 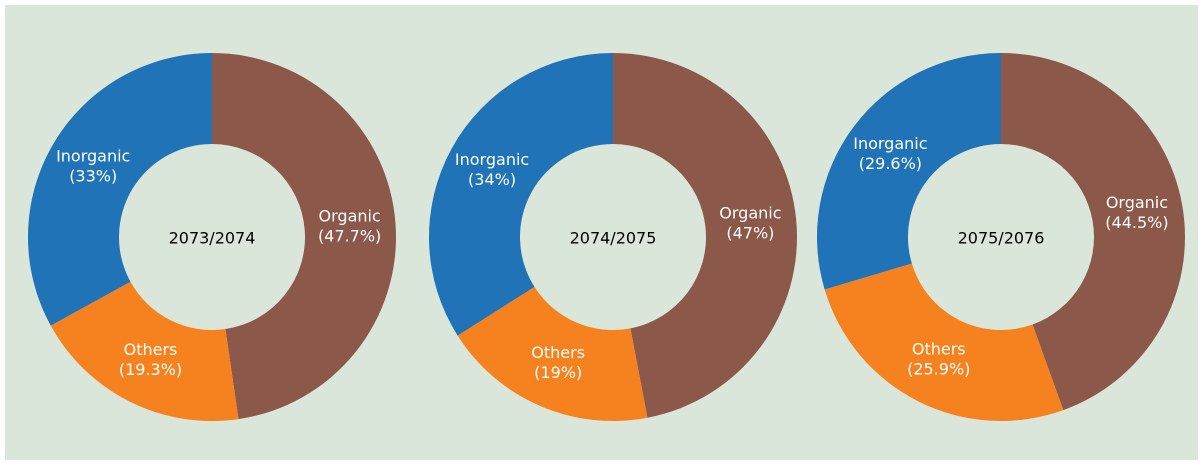 What do you see at coordinates (492, 179) in the screenshot?
I see `slice-value-label: (34%)` at bounding box center [492, 179].